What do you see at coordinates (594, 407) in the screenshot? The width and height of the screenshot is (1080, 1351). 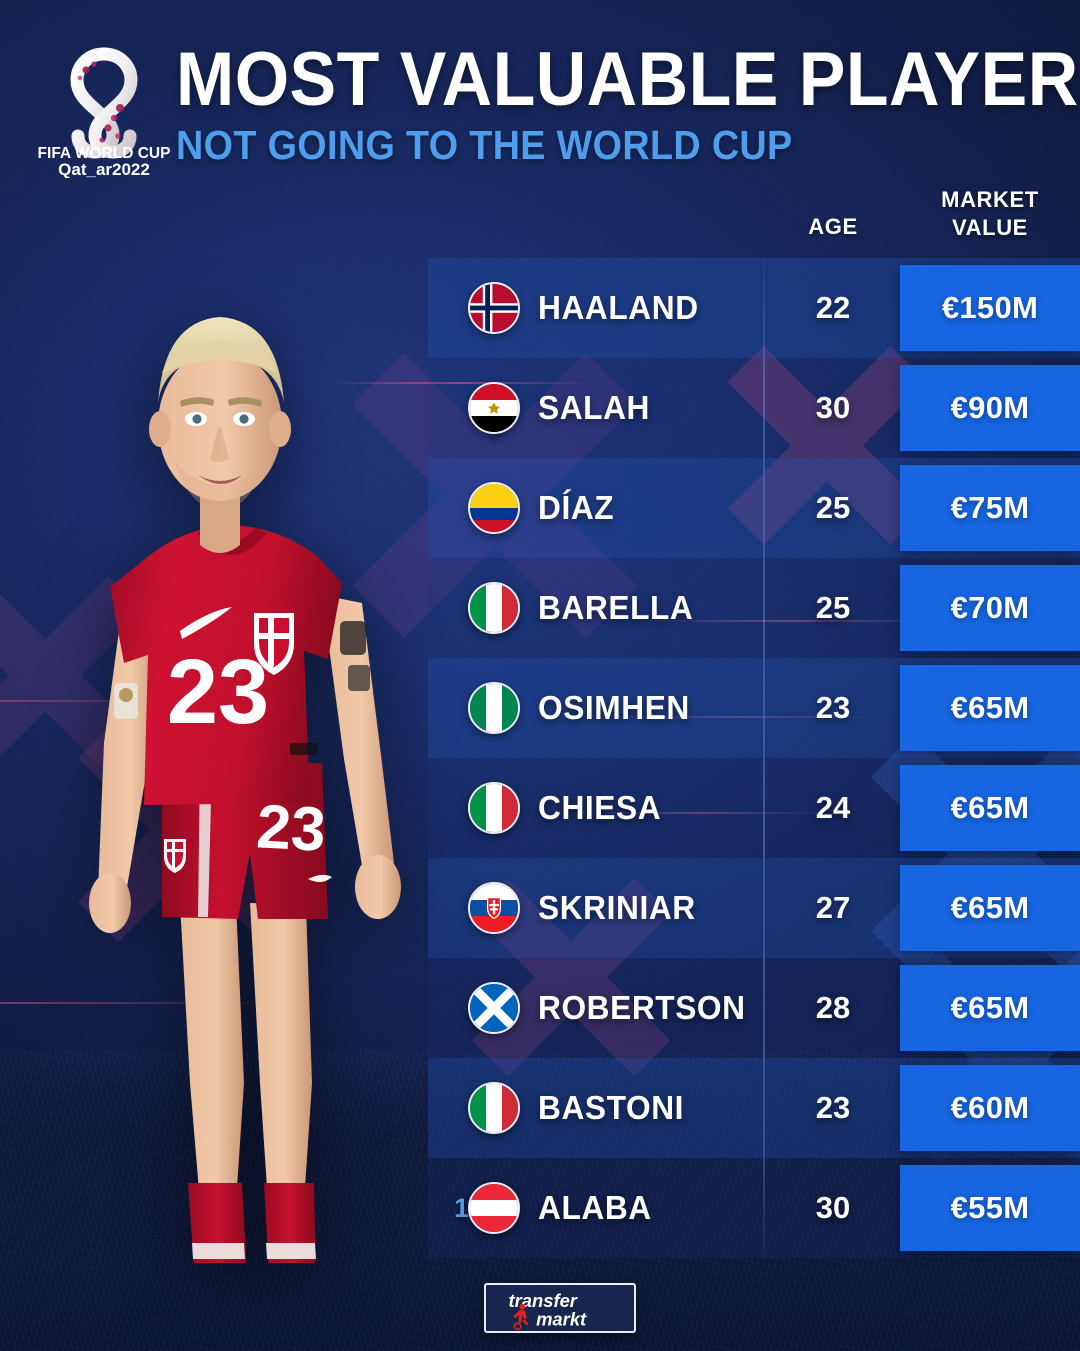 I see `player-name: SALAH` at bounding box center [594, 407].